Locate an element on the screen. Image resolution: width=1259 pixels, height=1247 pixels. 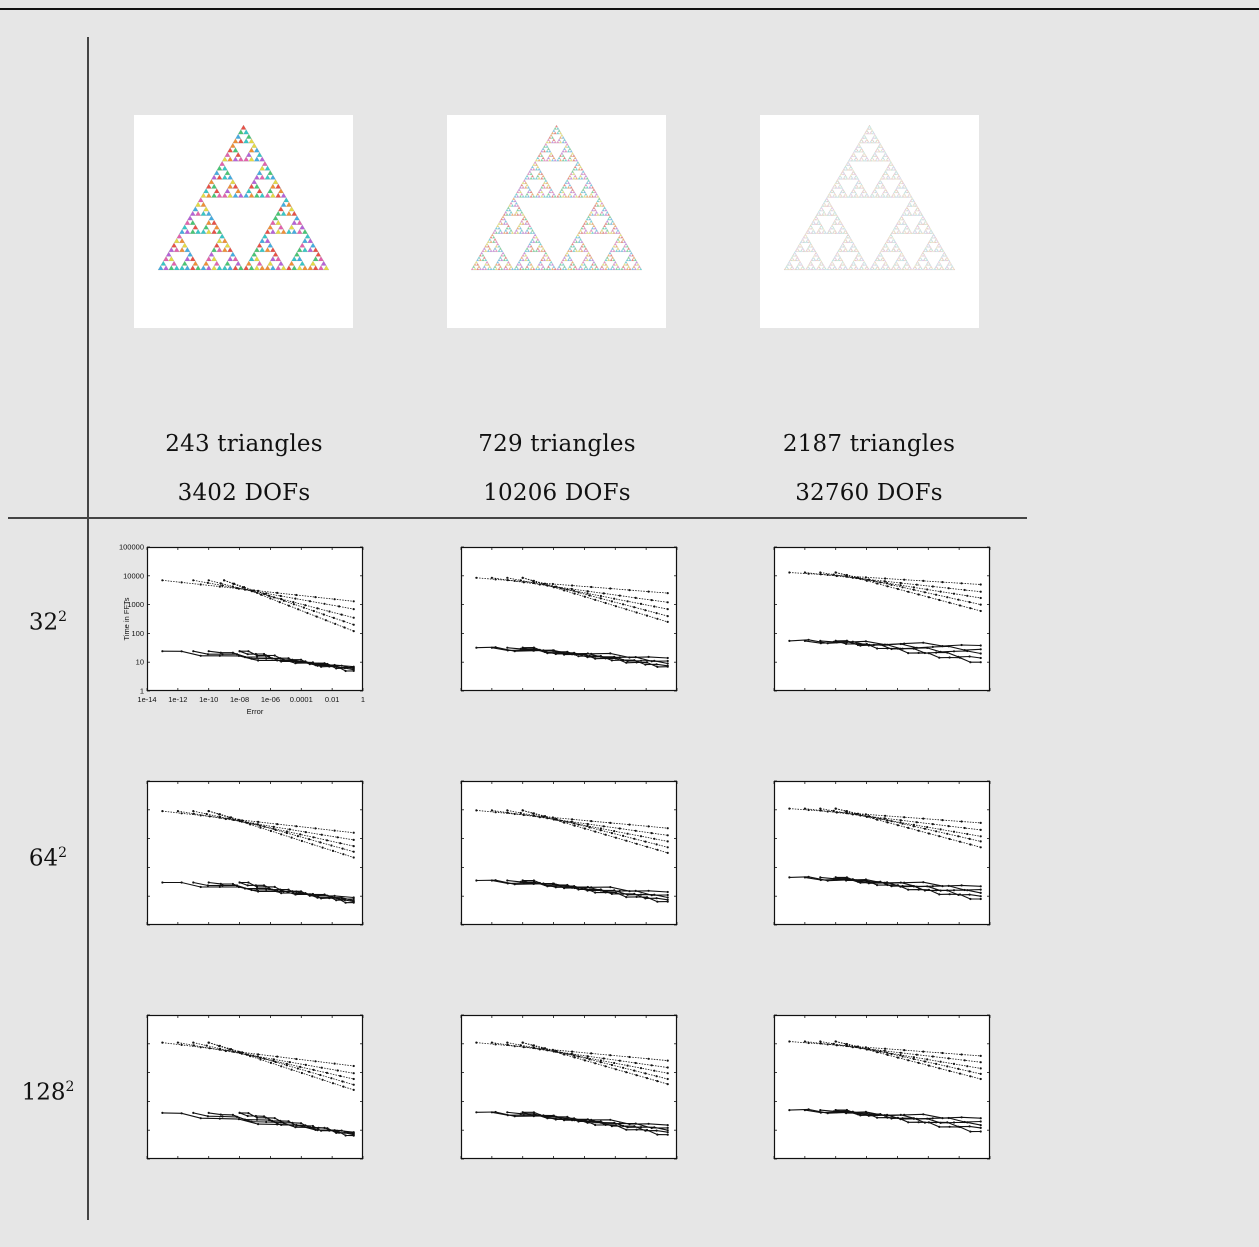
plot-frame is located at coordinates (882, 853).